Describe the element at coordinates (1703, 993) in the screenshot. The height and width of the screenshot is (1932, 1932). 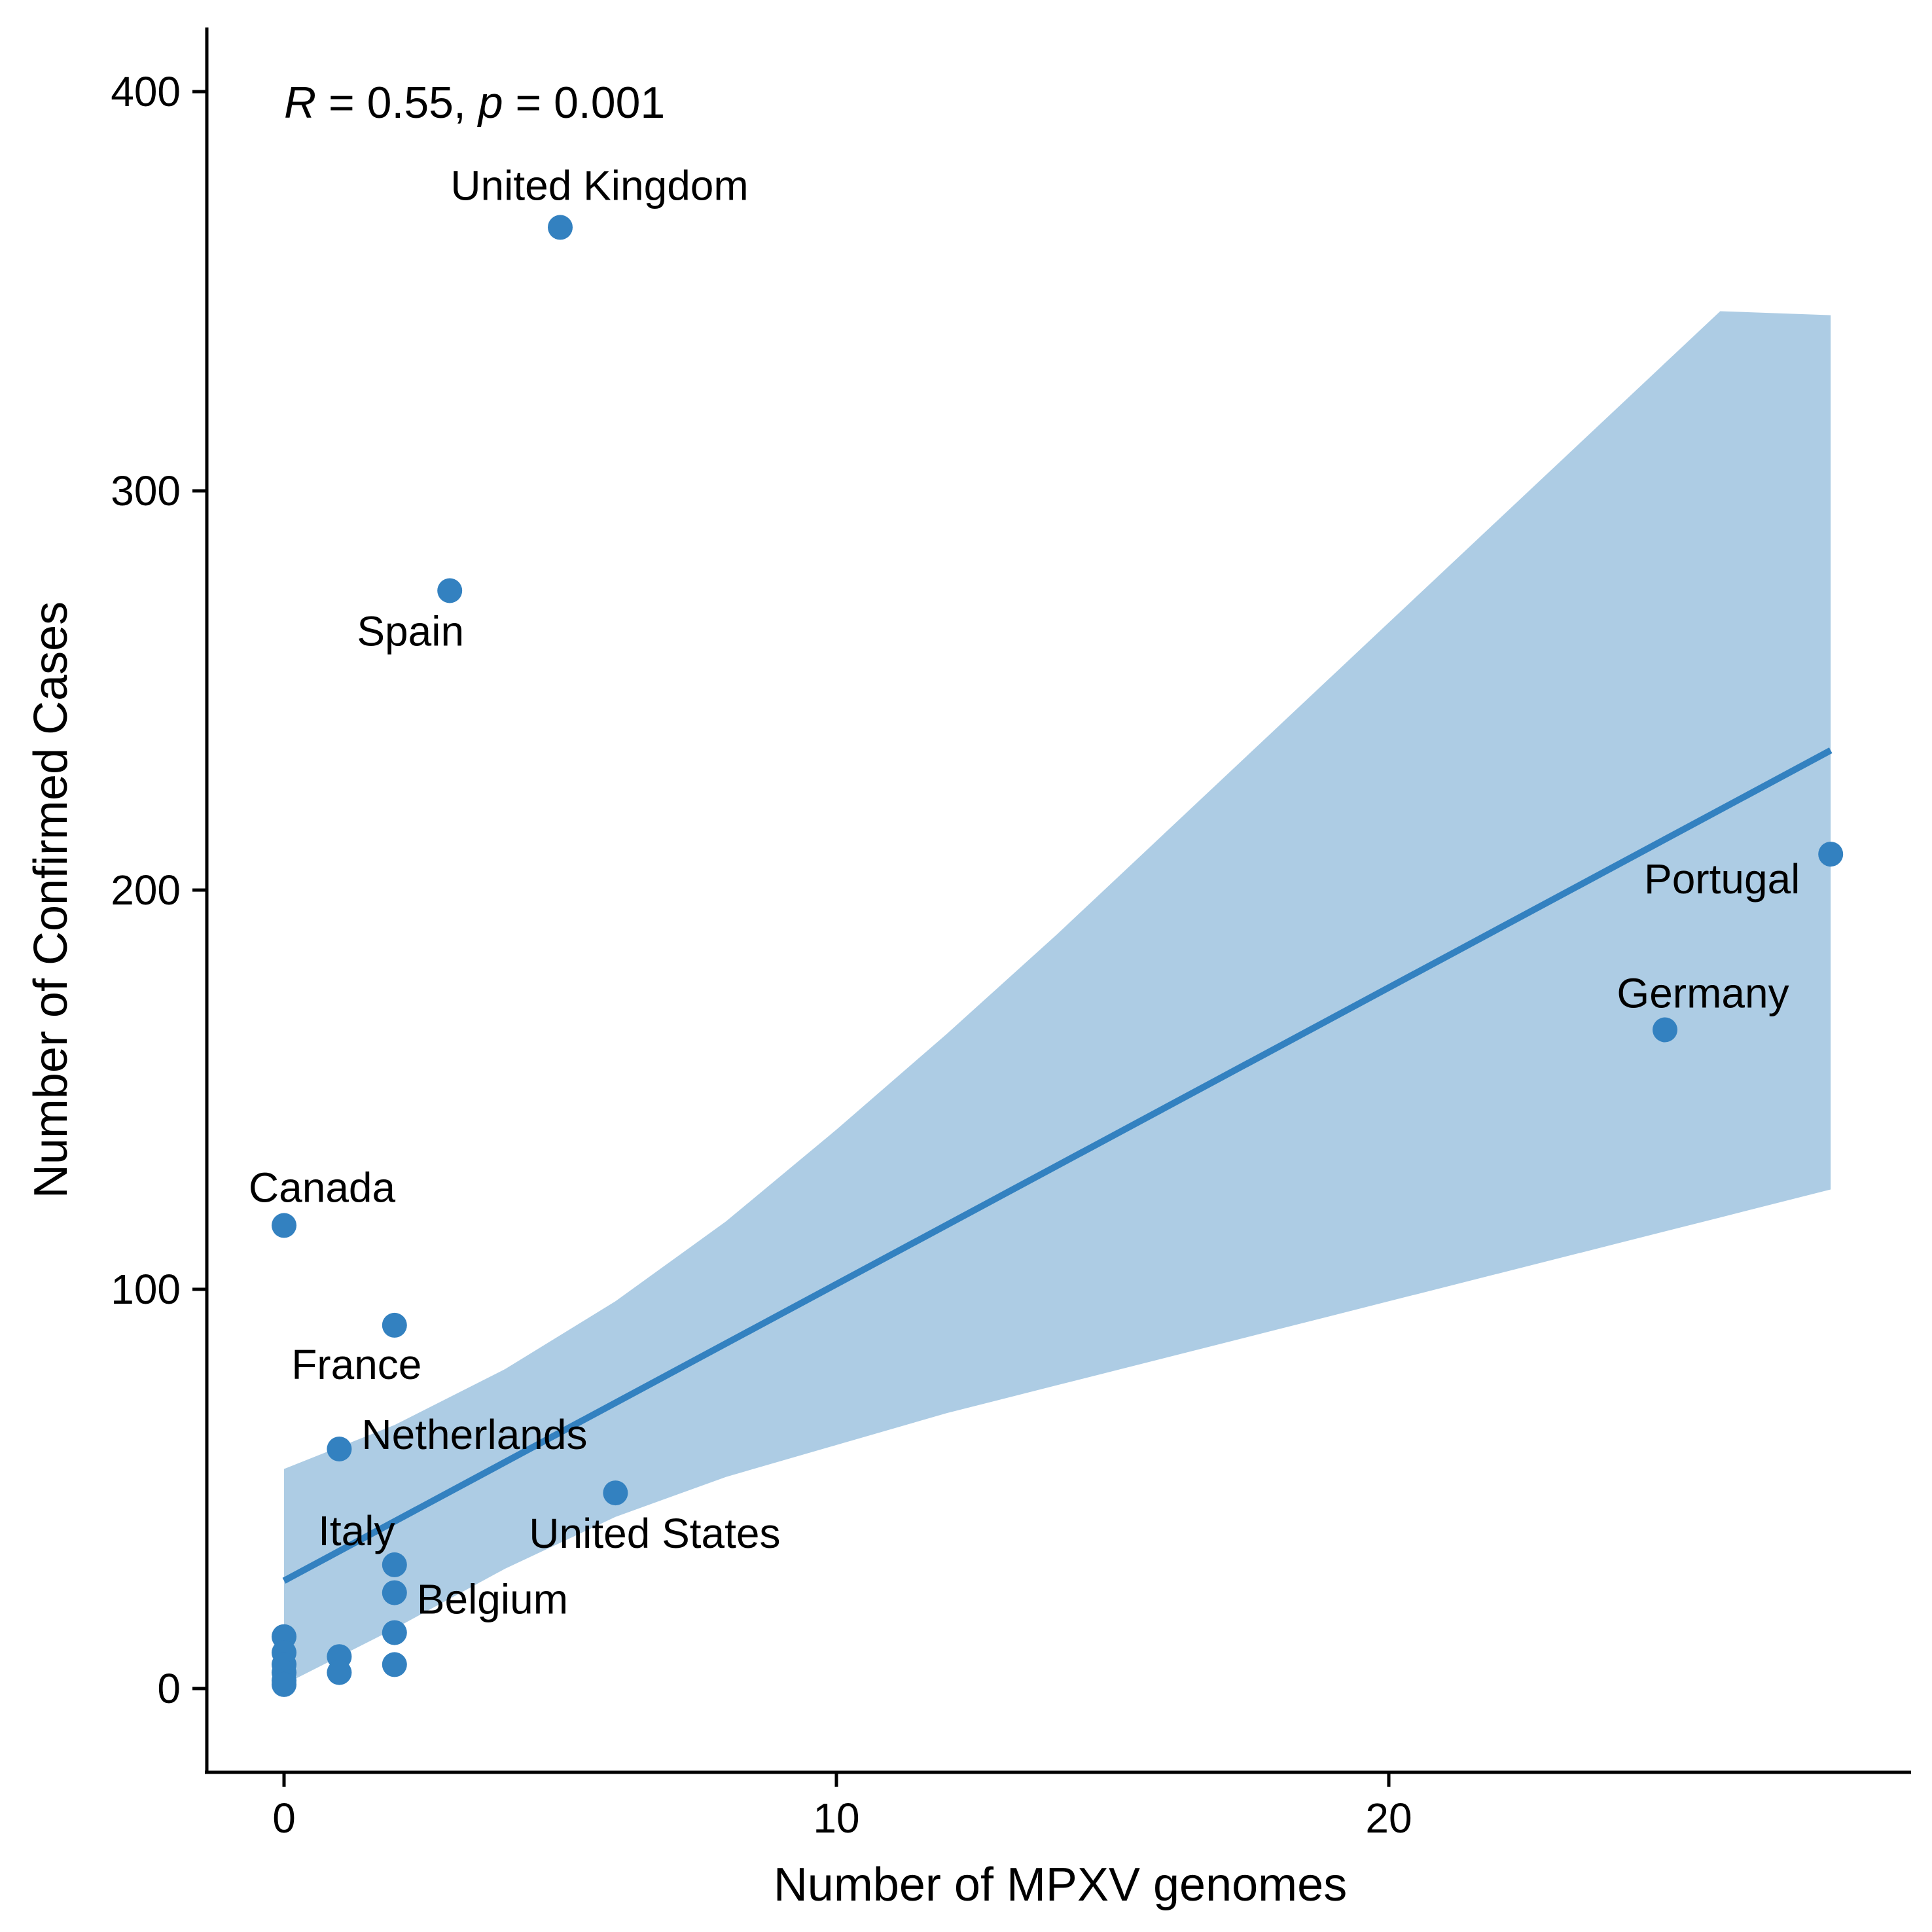
I see `point-label-germany: Germany` at that location.